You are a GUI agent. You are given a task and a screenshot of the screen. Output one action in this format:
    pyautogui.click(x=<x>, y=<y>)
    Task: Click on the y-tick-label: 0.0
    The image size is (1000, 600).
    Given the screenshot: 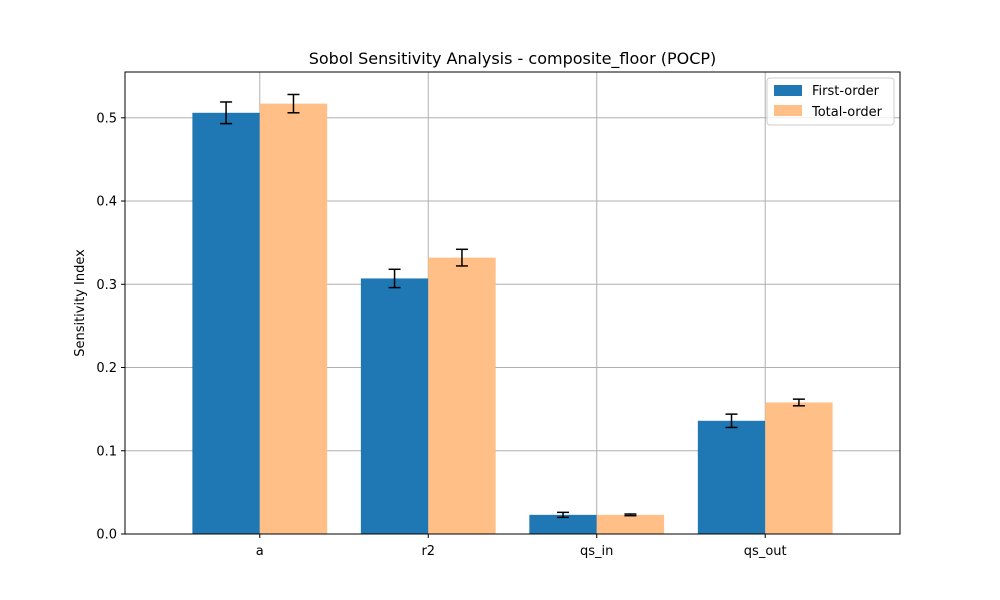 What is the action you would take?
    pyautogui.click(x=106, y=535)
    